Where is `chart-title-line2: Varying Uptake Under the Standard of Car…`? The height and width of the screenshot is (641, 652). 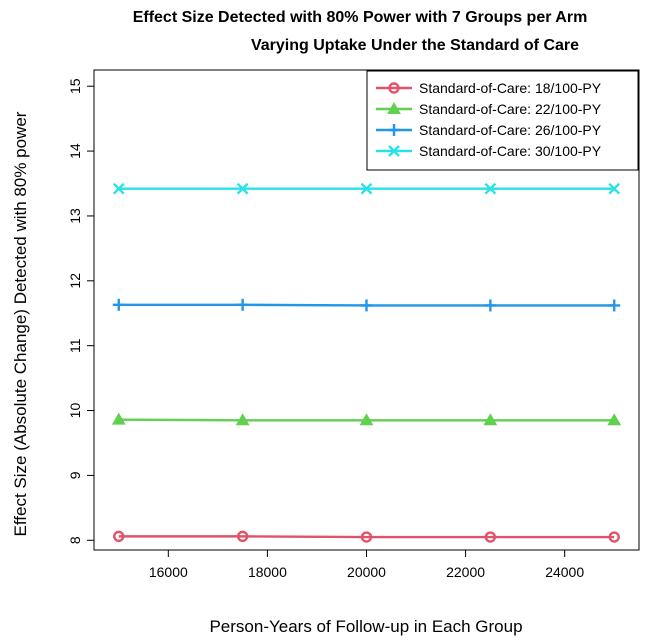
chart-title-line2: Varying Uptake Under the Standard of Car… is located at coordinates (415, 45).